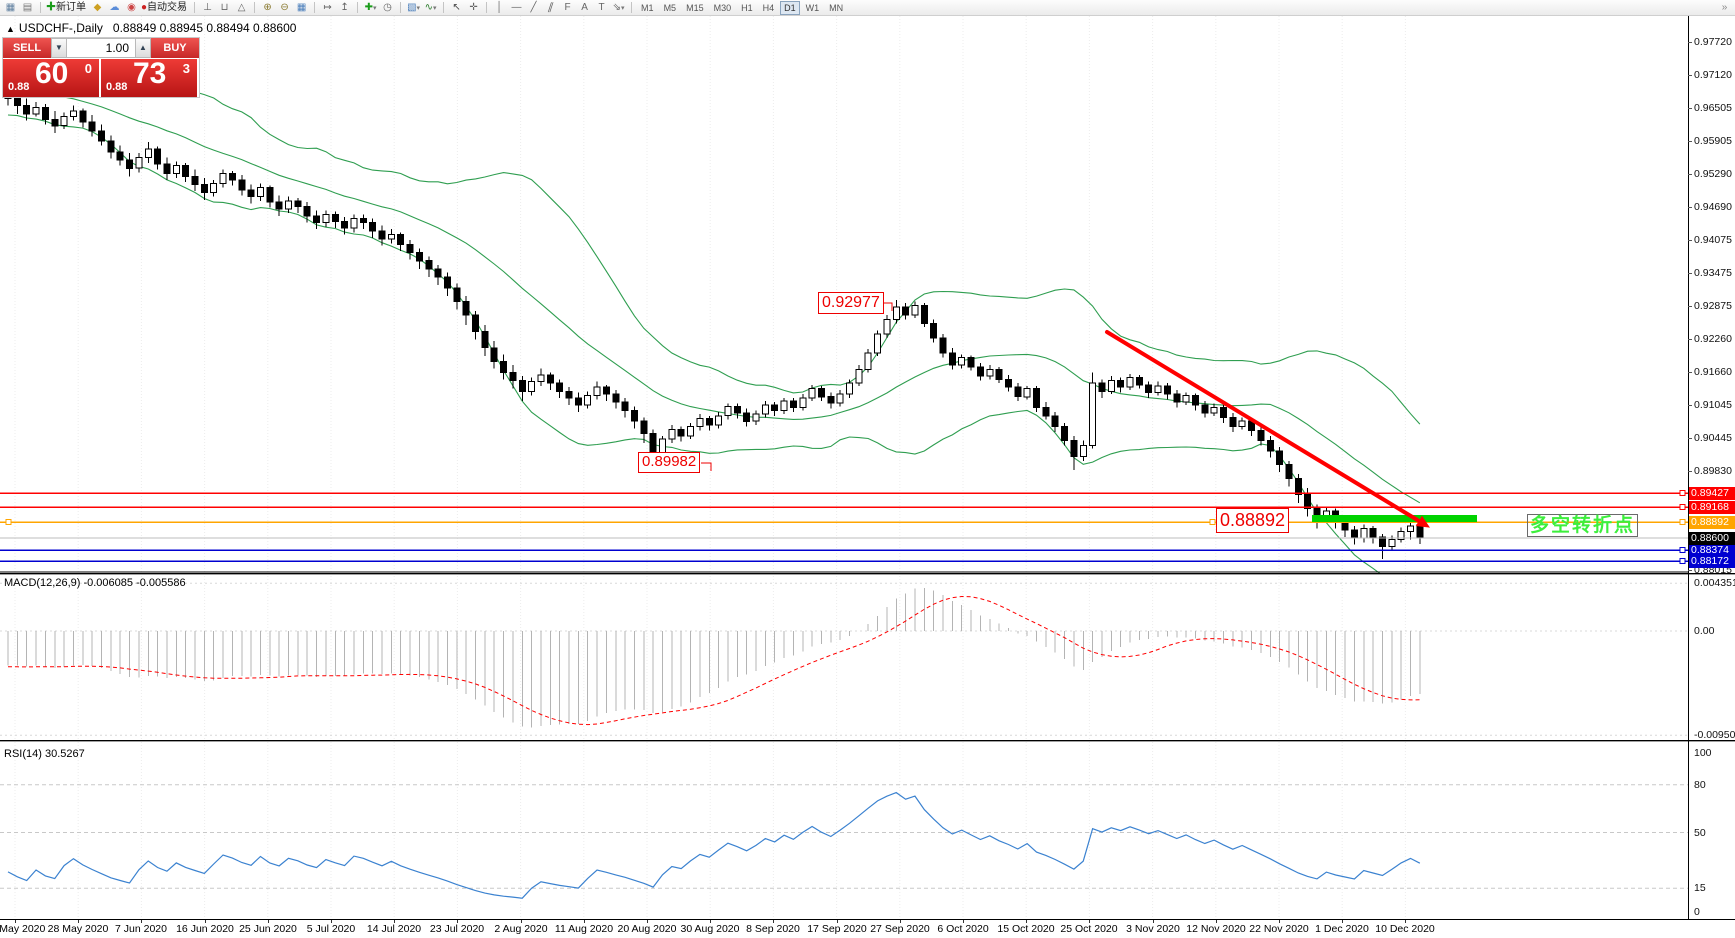 The image size is (1735, 938). What do you see at coordinates (837, 929) in the screenshot?
I see `date-label: 17 Sep 2020` at bounding box center [837, 929].